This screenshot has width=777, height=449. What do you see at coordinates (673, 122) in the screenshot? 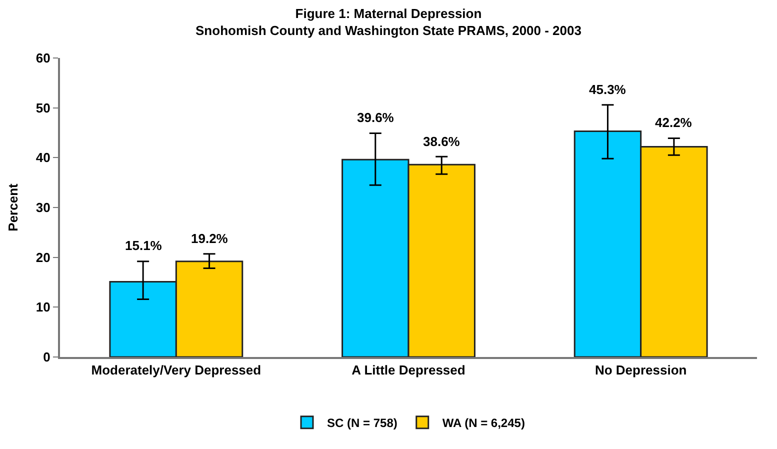
I see `data-label: 42.2%` at bounding box center [673, 122].